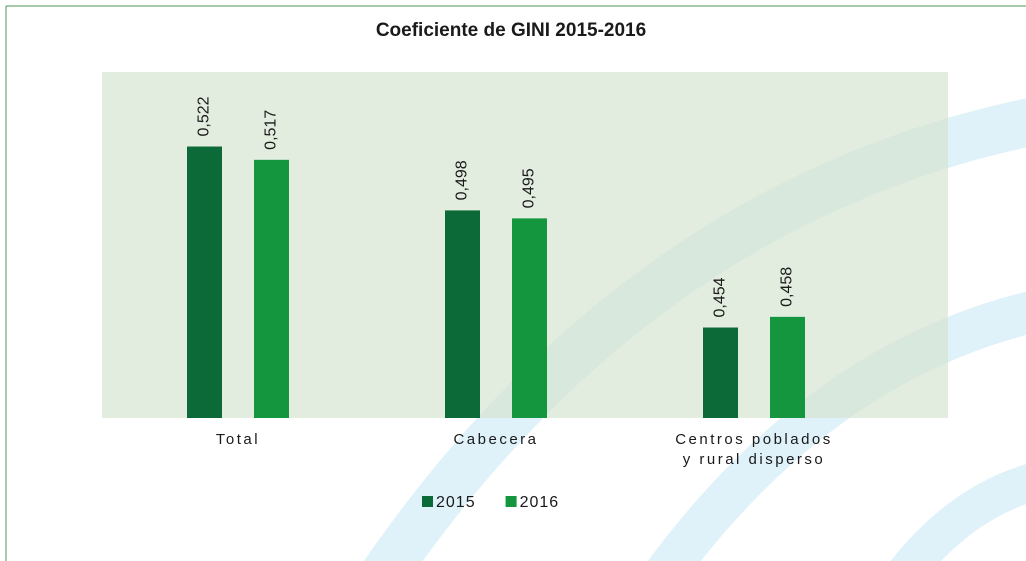 Image resolution: width=1026 pixels, height=561 pixels. What do you see at coordinates (720, 297) in the screenshot?
I see `value-label: 0,454` at bounding box center [720, 297].